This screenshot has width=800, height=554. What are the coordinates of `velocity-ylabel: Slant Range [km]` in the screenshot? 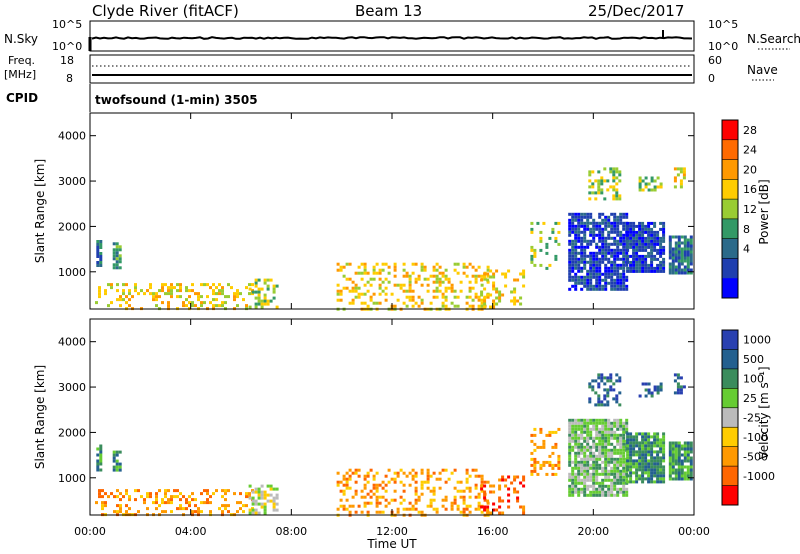 It's located at (40, 417).